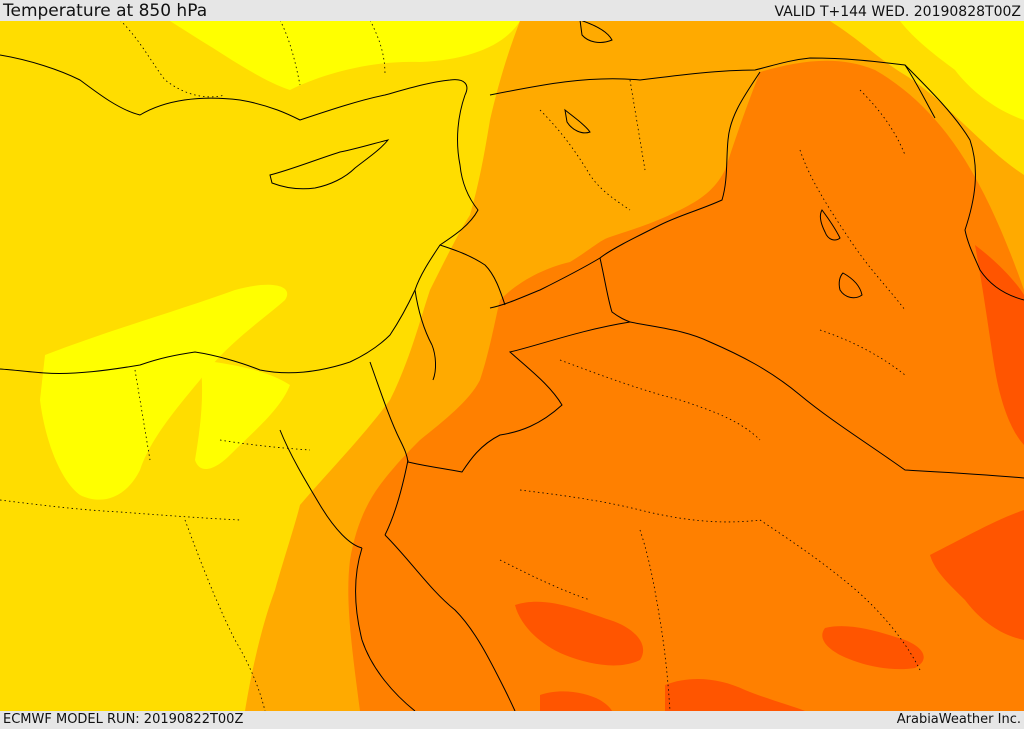 Image resolution: width=1024 pixels, height=729 pixels. Describe the element at coordinates (999, 345) in the screenshot. I see `field-dark-orange-east` at that location.